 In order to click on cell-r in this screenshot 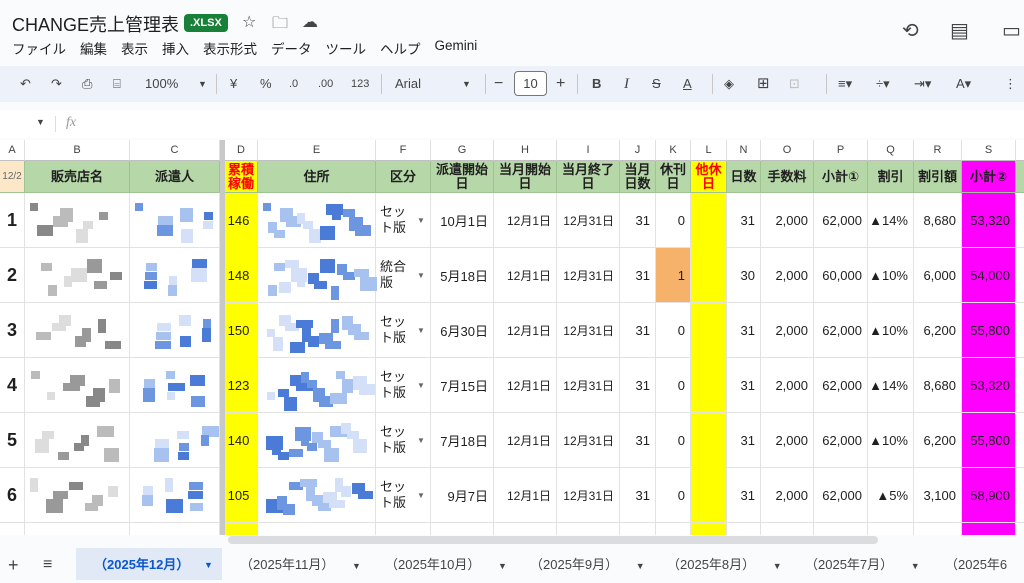, I will do `click(938, 529)`.